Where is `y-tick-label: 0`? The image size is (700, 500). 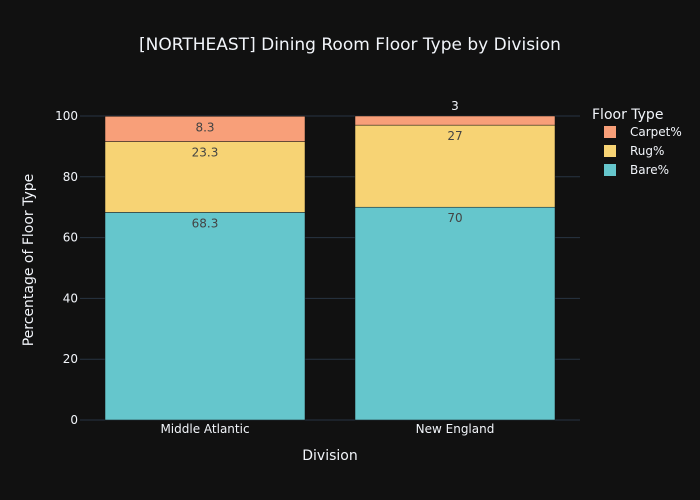 y-tick-label: 0 is located at coordinates (74, 420).